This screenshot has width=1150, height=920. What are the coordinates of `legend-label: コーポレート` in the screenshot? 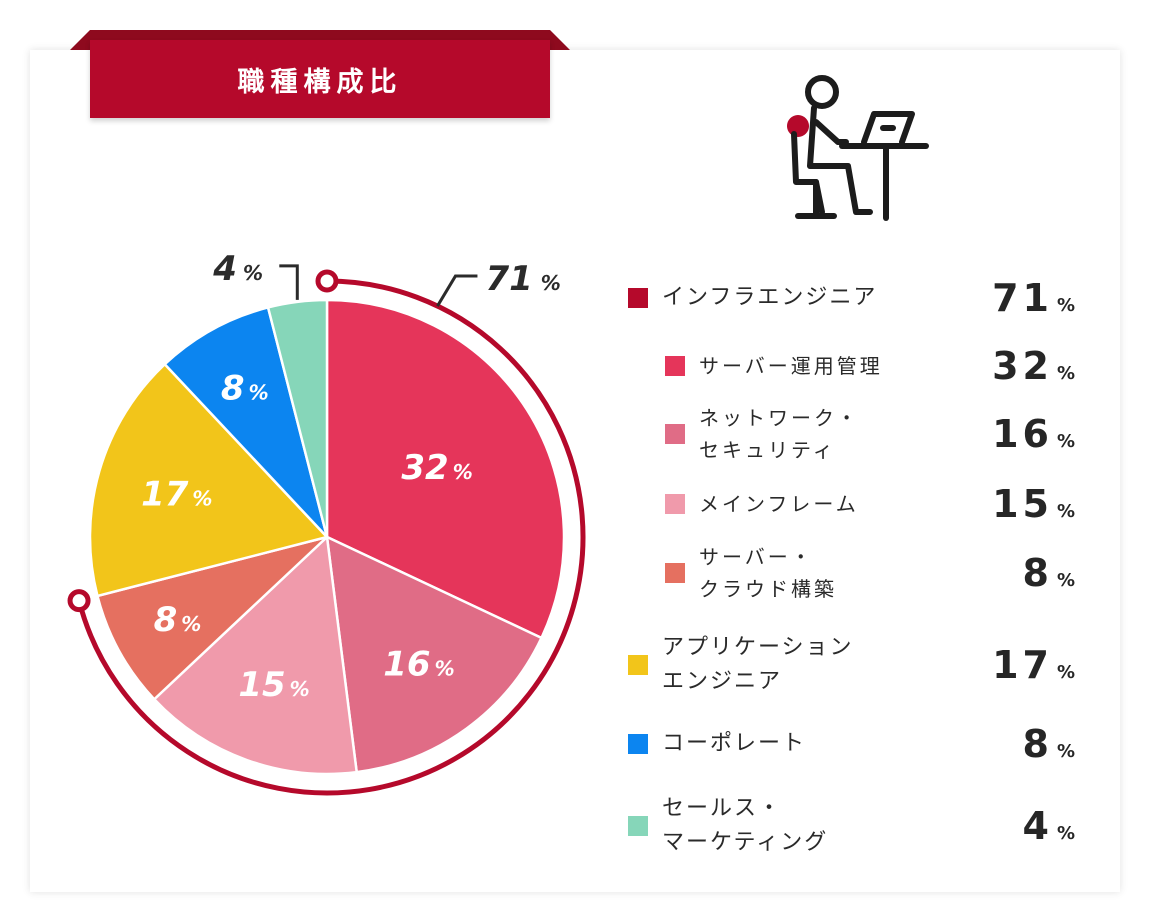 It's located at (734, 743).